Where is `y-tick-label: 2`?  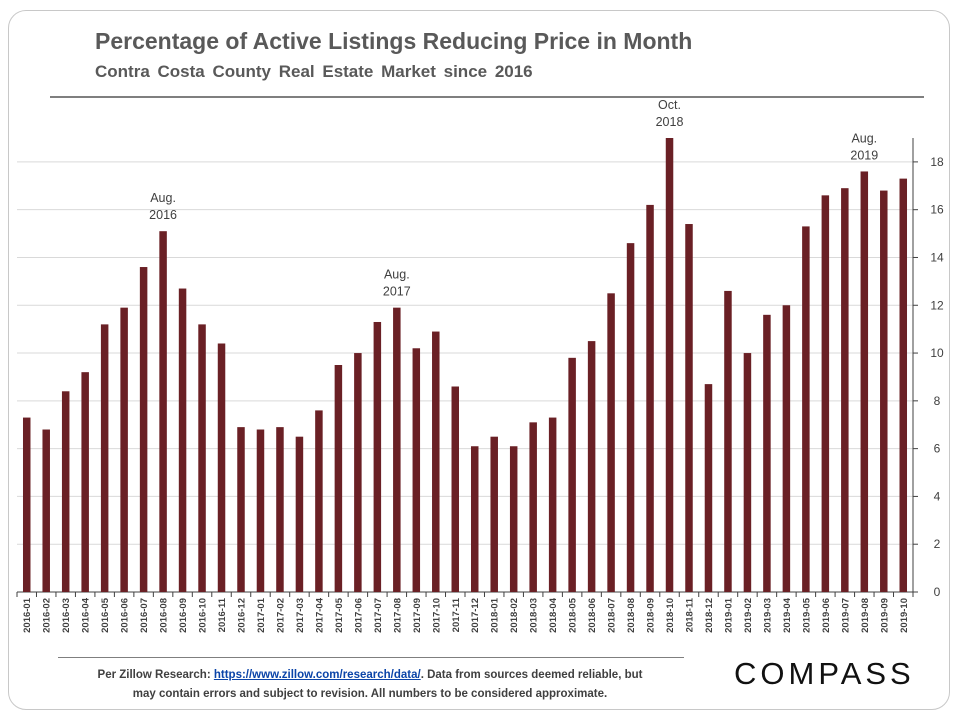
y-tick-label: 2 is located at coordinates (937, 544).